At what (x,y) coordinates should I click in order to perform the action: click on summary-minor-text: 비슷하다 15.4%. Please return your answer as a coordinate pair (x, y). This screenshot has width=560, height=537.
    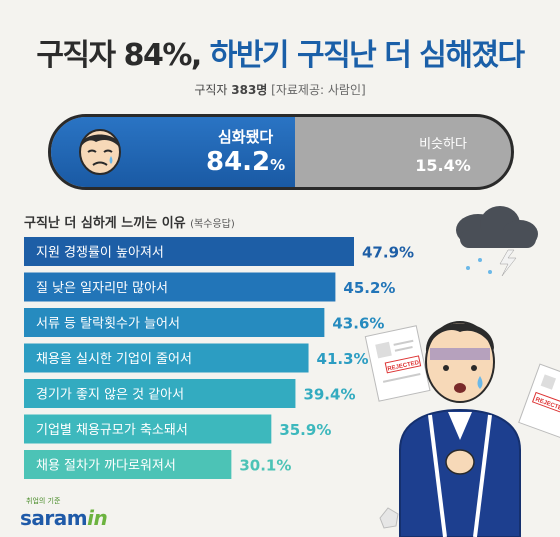
    Looking at the image, I should click on (443, 154).